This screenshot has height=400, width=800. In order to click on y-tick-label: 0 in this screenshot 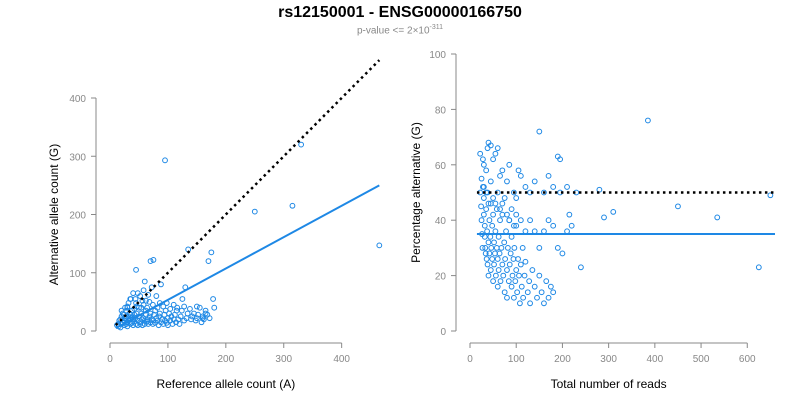, I will do `click(443, 332)`.